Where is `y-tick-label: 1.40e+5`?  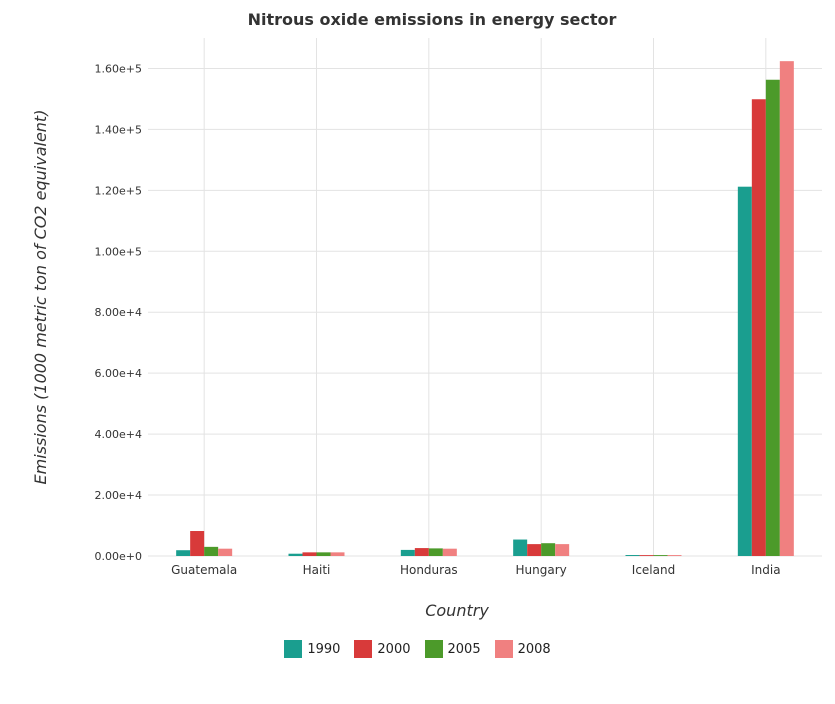
y-tick-label: 1.40e+5 is located at coordinates (118, 129).